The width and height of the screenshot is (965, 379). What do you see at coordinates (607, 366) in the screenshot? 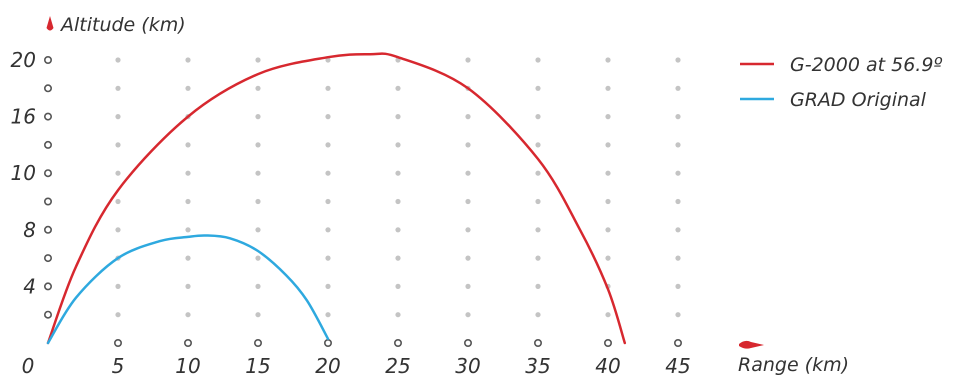
I see `x-tick-label: 40` at bounding box center [607, 366].